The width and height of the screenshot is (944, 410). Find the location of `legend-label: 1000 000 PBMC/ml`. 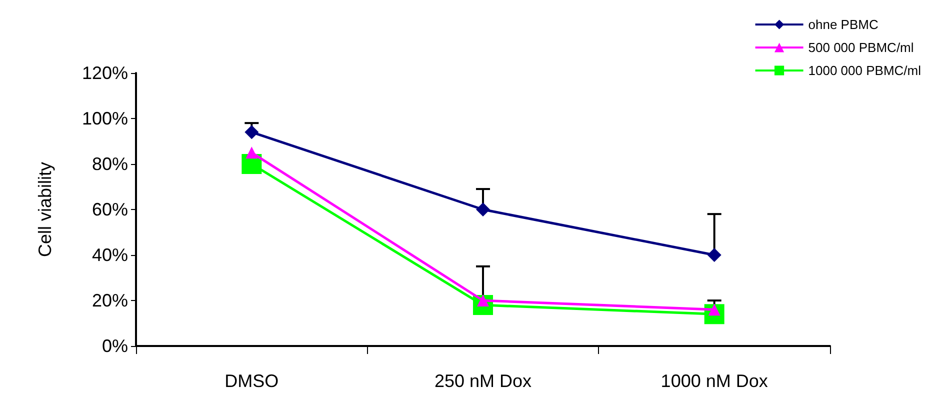

legend-label: 1000 000 PBMC/ml is located at coordinates (865, 70).